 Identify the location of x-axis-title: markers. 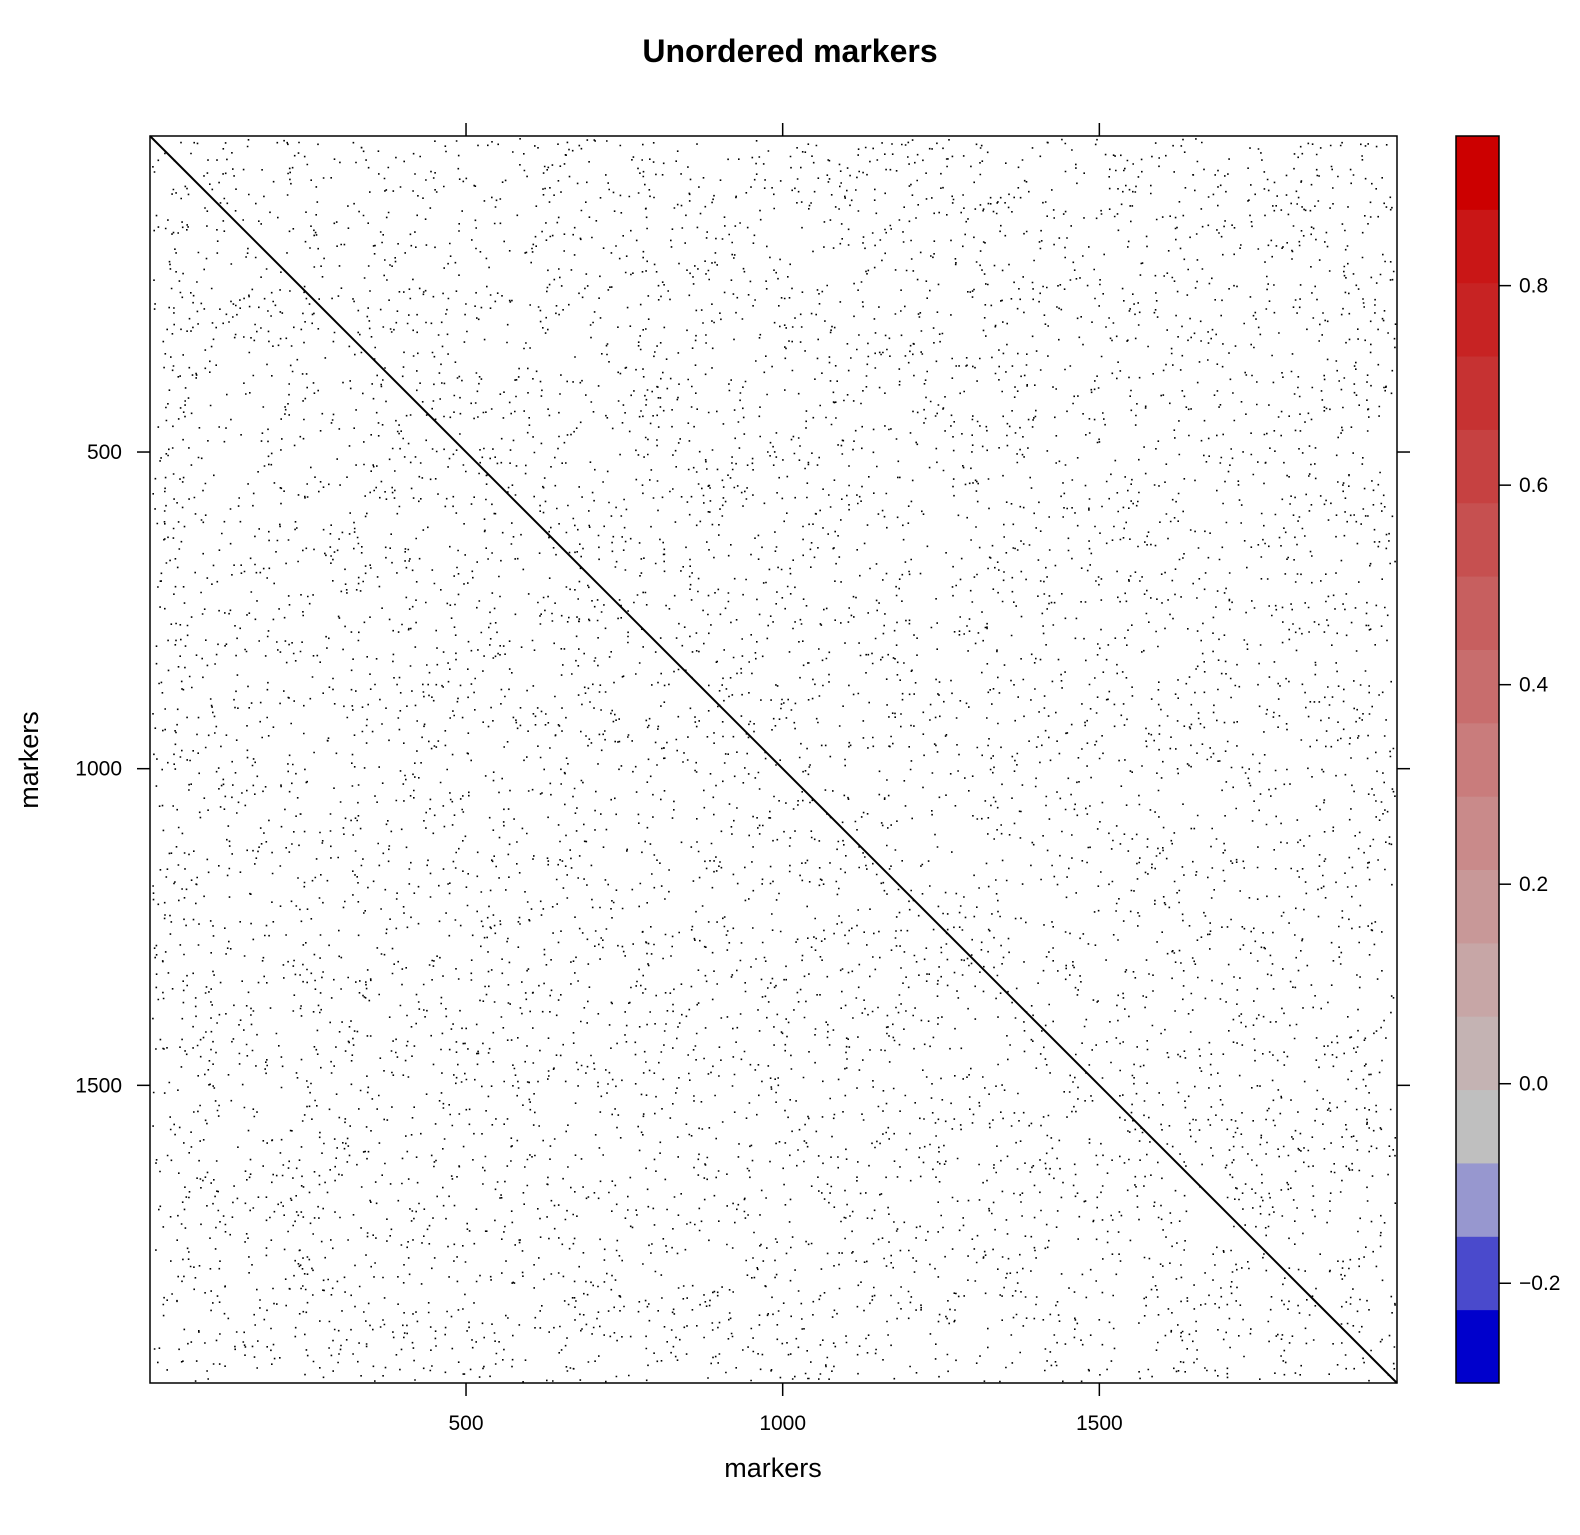
(773, 1468).